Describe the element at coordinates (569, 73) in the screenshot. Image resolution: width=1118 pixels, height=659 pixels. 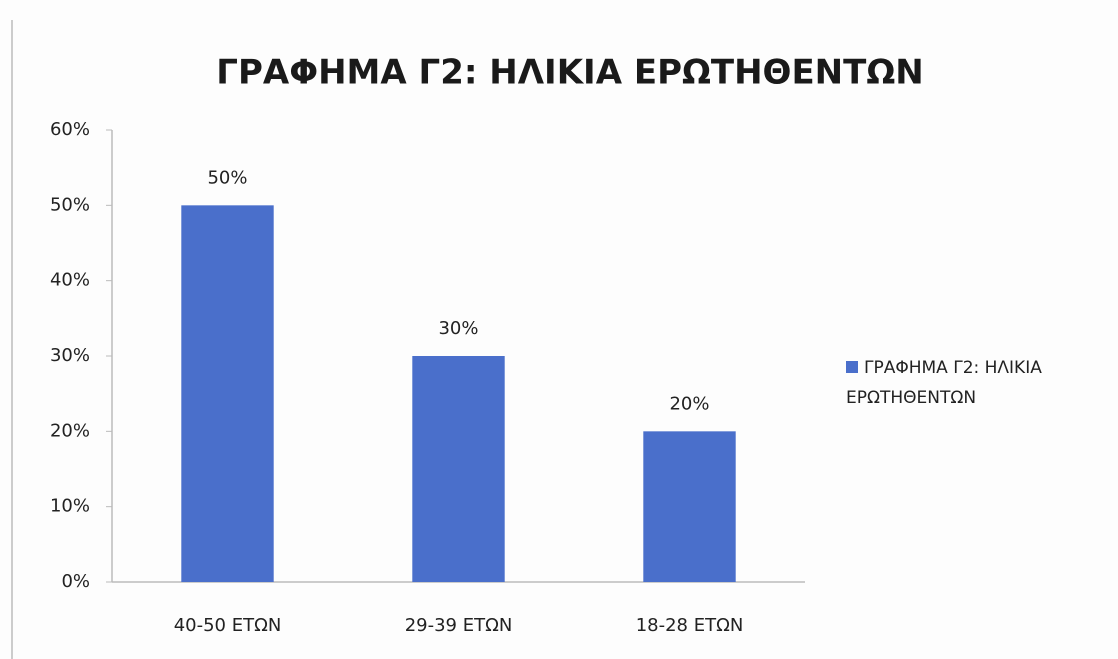
I see `chart-title: ΓΡΑΦΗΜΑ Γ2: ΗΛΙΚΙΑ ΕΡΩΤΗΘΕΝΤΩΝ` at that location.